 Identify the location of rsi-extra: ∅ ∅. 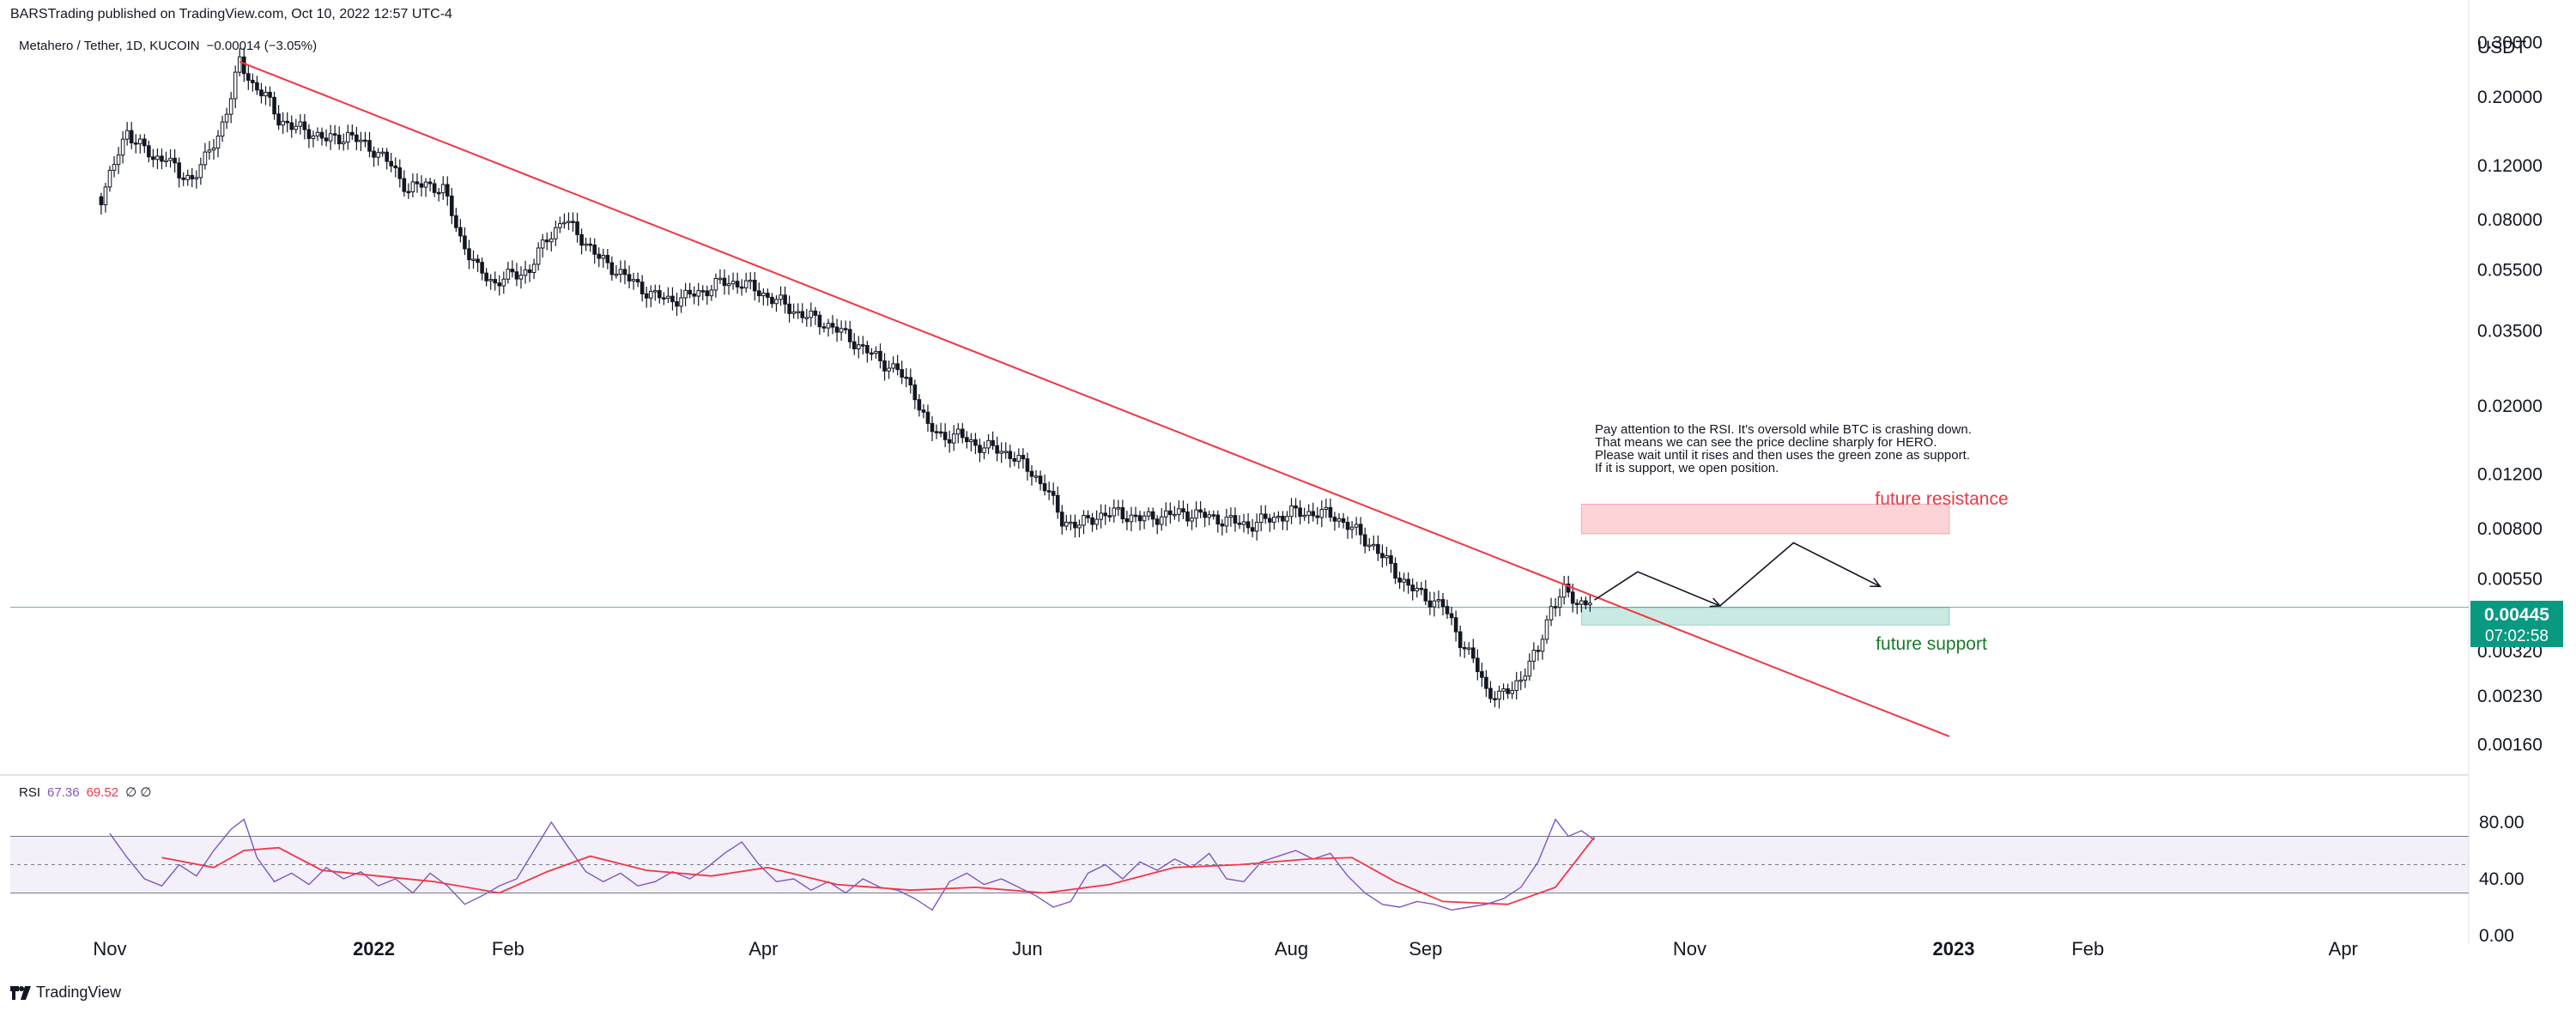
(138, 793).